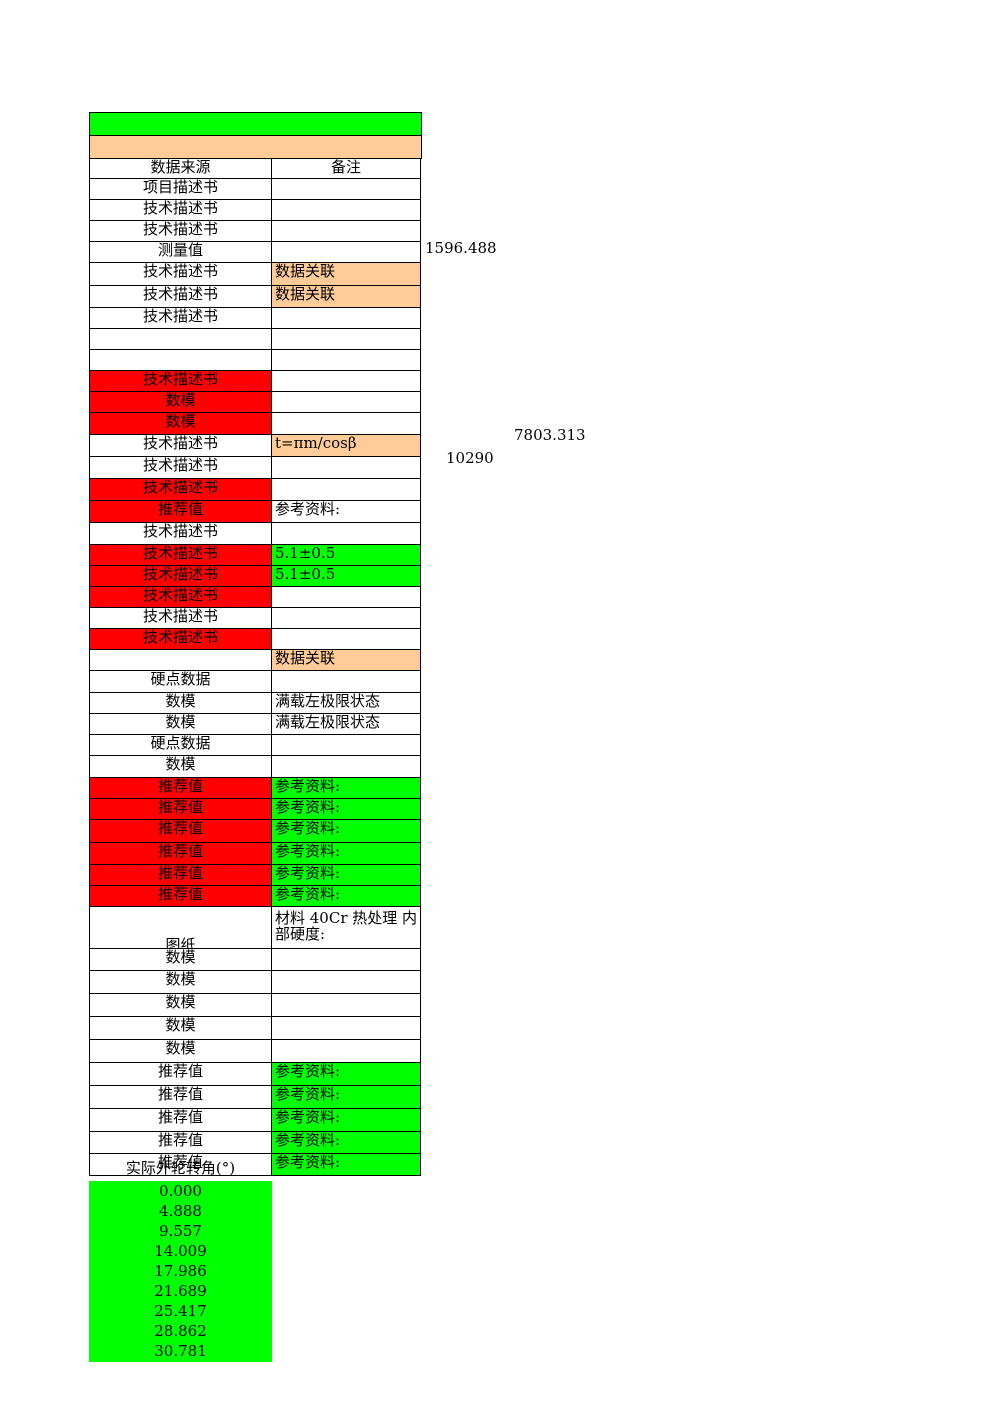  Describe the element at coordinates (346, 445) in the screenshot. I see `remark-cell: t=πm/cosβ` at that location.